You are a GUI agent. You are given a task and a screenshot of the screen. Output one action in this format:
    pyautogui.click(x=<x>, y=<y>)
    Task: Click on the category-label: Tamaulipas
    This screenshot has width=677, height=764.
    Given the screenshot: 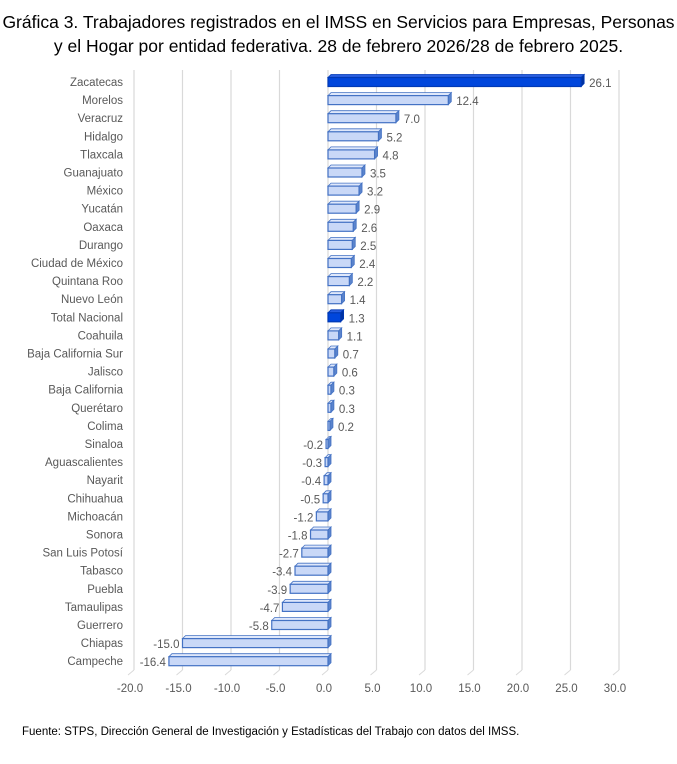 What is the action you would take?
    pyautogui.click(x=94, y=608)
    